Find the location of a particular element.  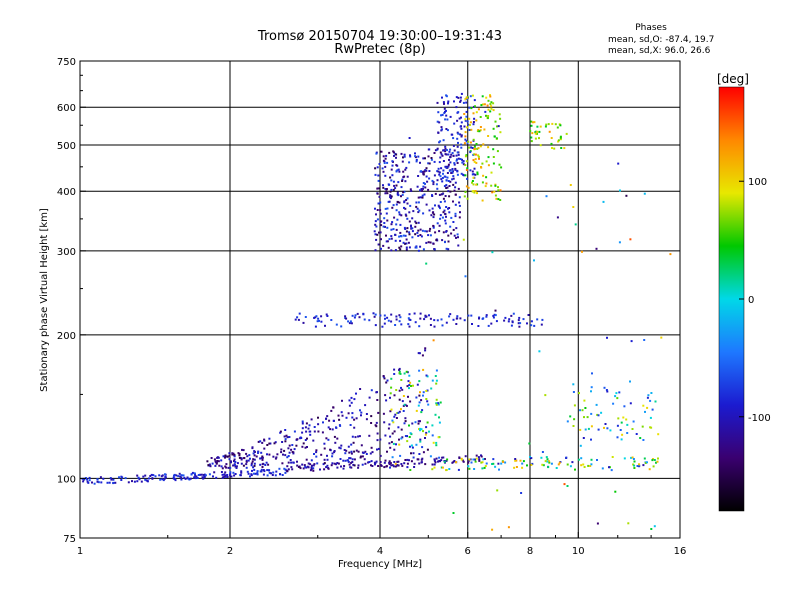

y-tick-label: 100 is located at coordinates (66, 479).